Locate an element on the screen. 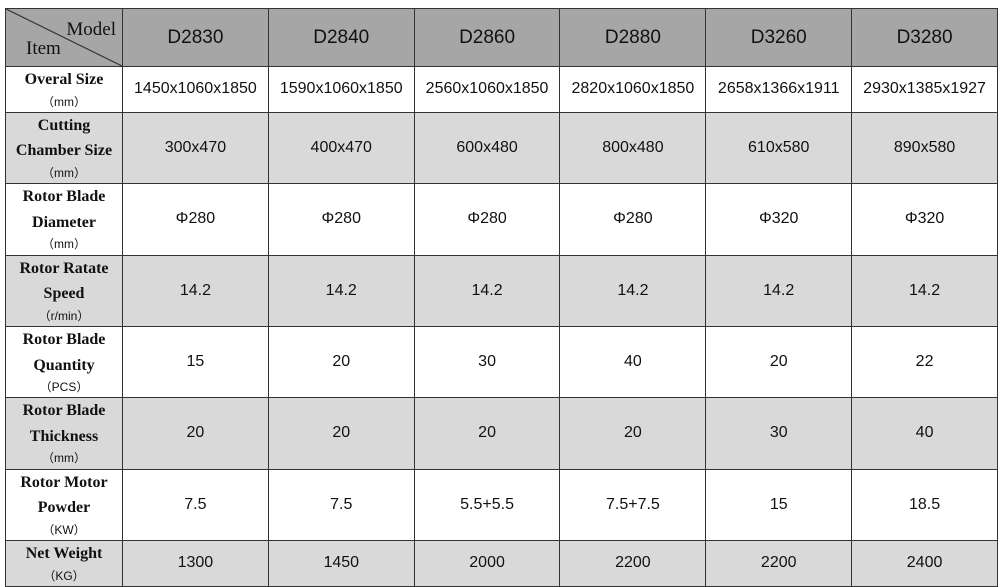  table-cell: 1300 is located at coordinates (195, 563).